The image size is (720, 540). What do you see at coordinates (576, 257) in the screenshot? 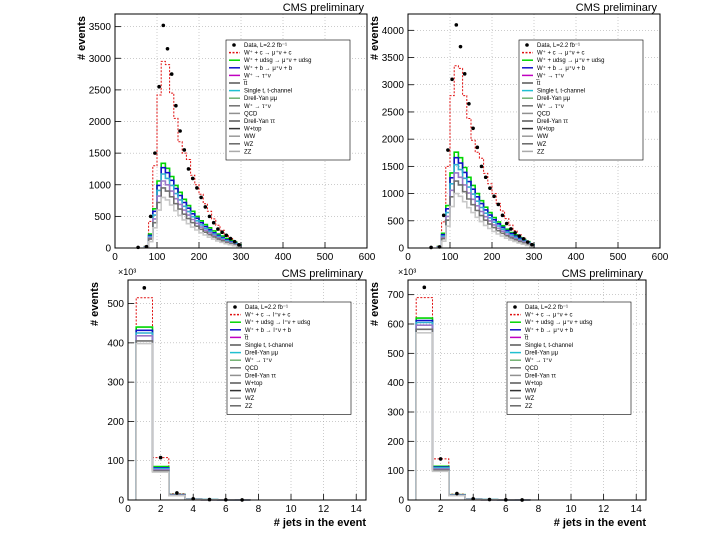
I see `x-tick-label: 400` at bounding box center [576, 257].